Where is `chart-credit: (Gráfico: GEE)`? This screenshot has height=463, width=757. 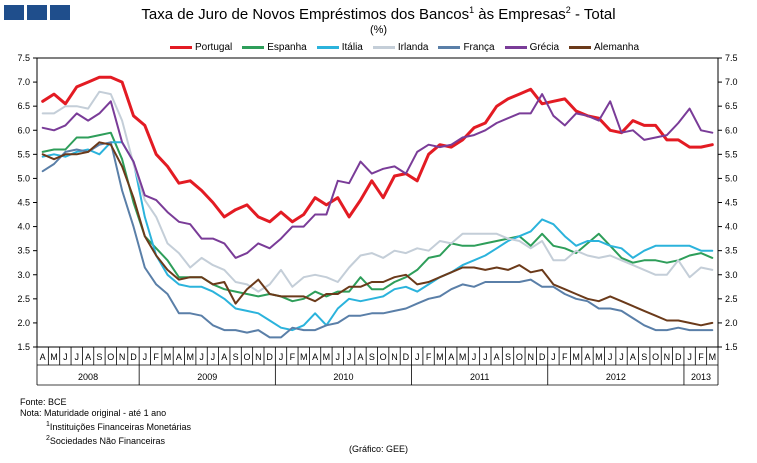 chart-credit: (Gráfico: GEE) is located at coordinates (378, 449).